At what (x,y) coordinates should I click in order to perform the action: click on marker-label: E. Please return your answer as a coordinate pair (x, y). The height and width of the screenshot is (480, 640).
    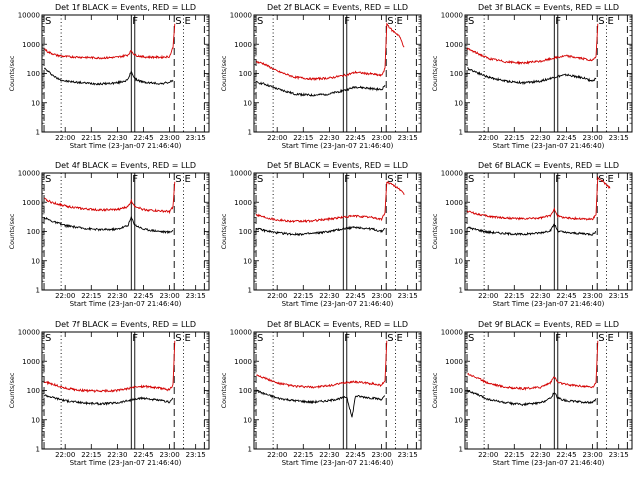
    Looking at the image, I should click on (610, 338).